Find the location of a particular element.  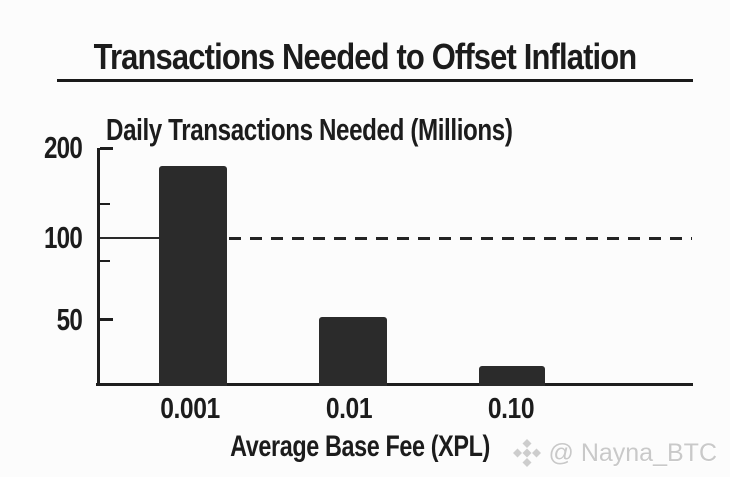

x-tick-label-0.10: 0.10 is located at coordinates (511, 409).